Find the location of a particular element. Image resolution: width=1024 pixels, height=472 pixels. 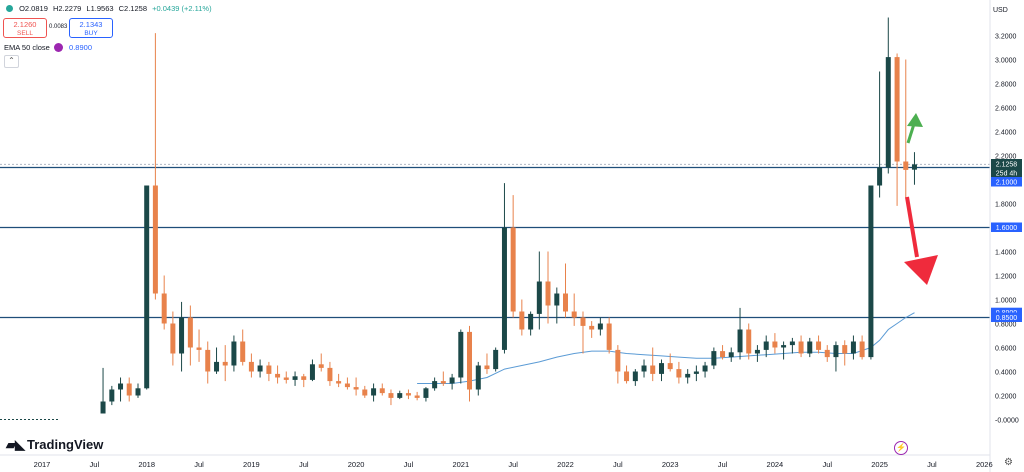

gear-icon: ⚙ is located at coordinates (1008, 462).